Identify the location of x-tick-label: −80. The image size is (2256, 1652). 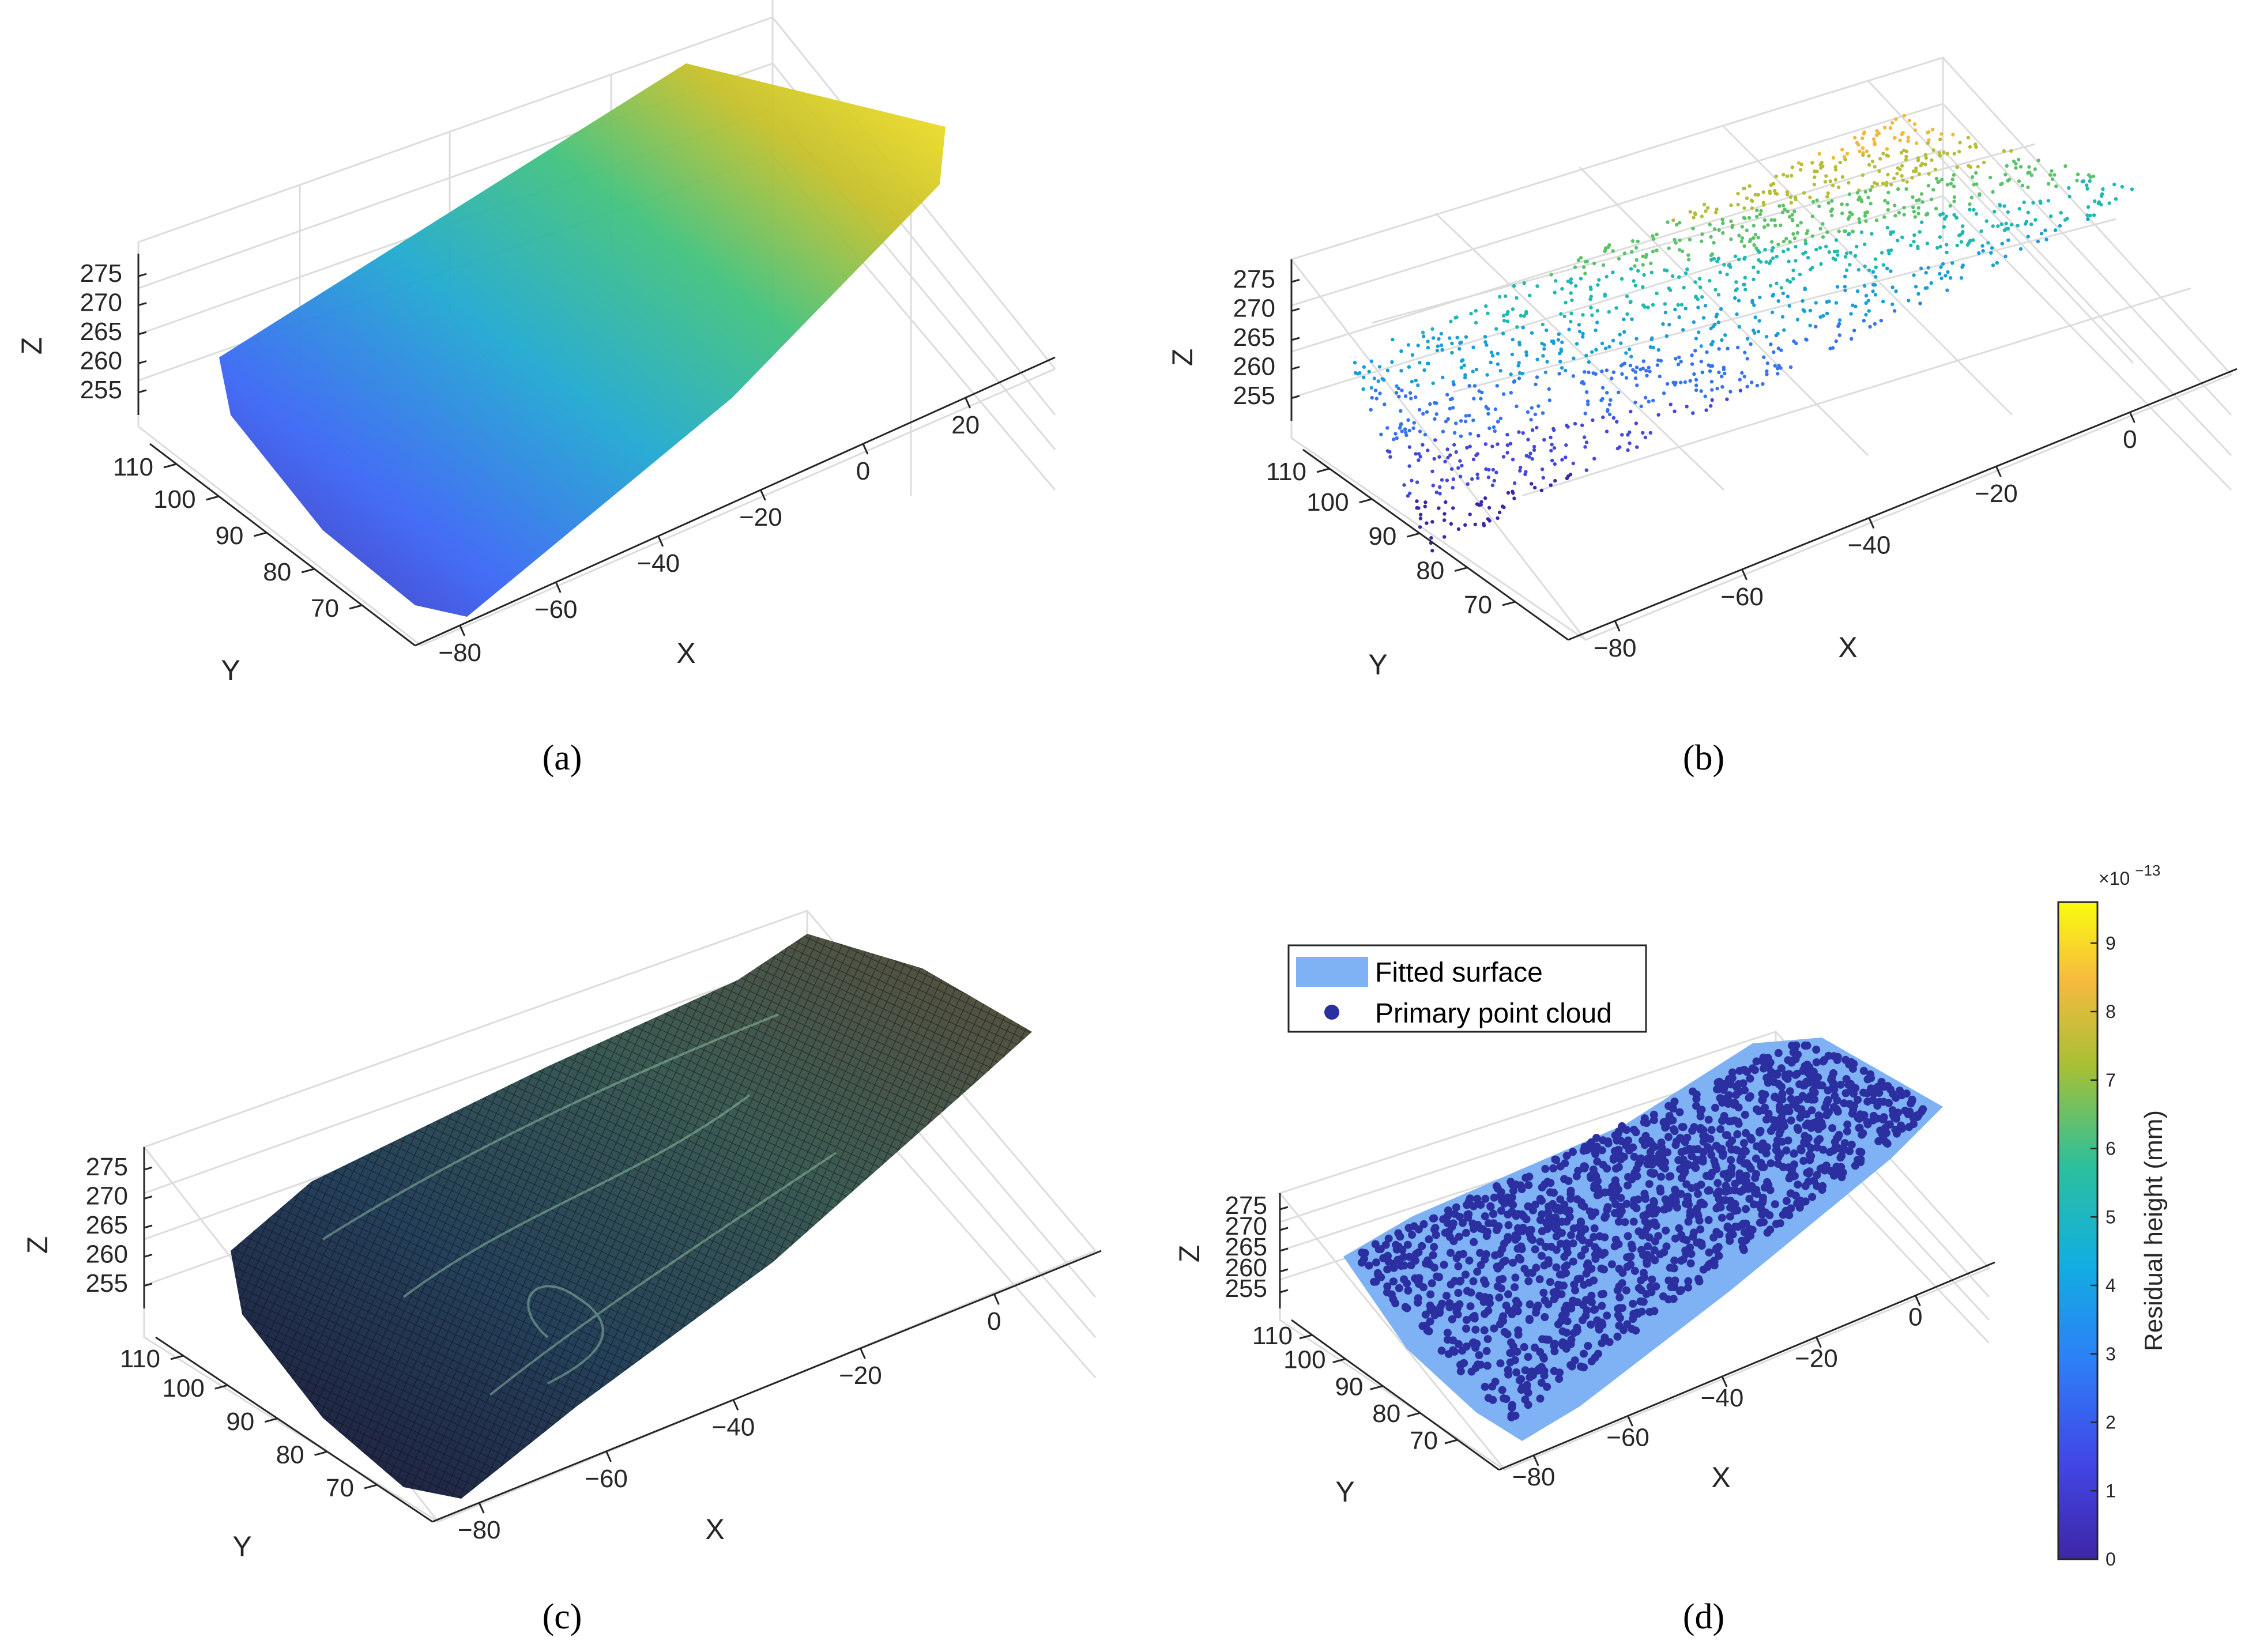
(460, 653).